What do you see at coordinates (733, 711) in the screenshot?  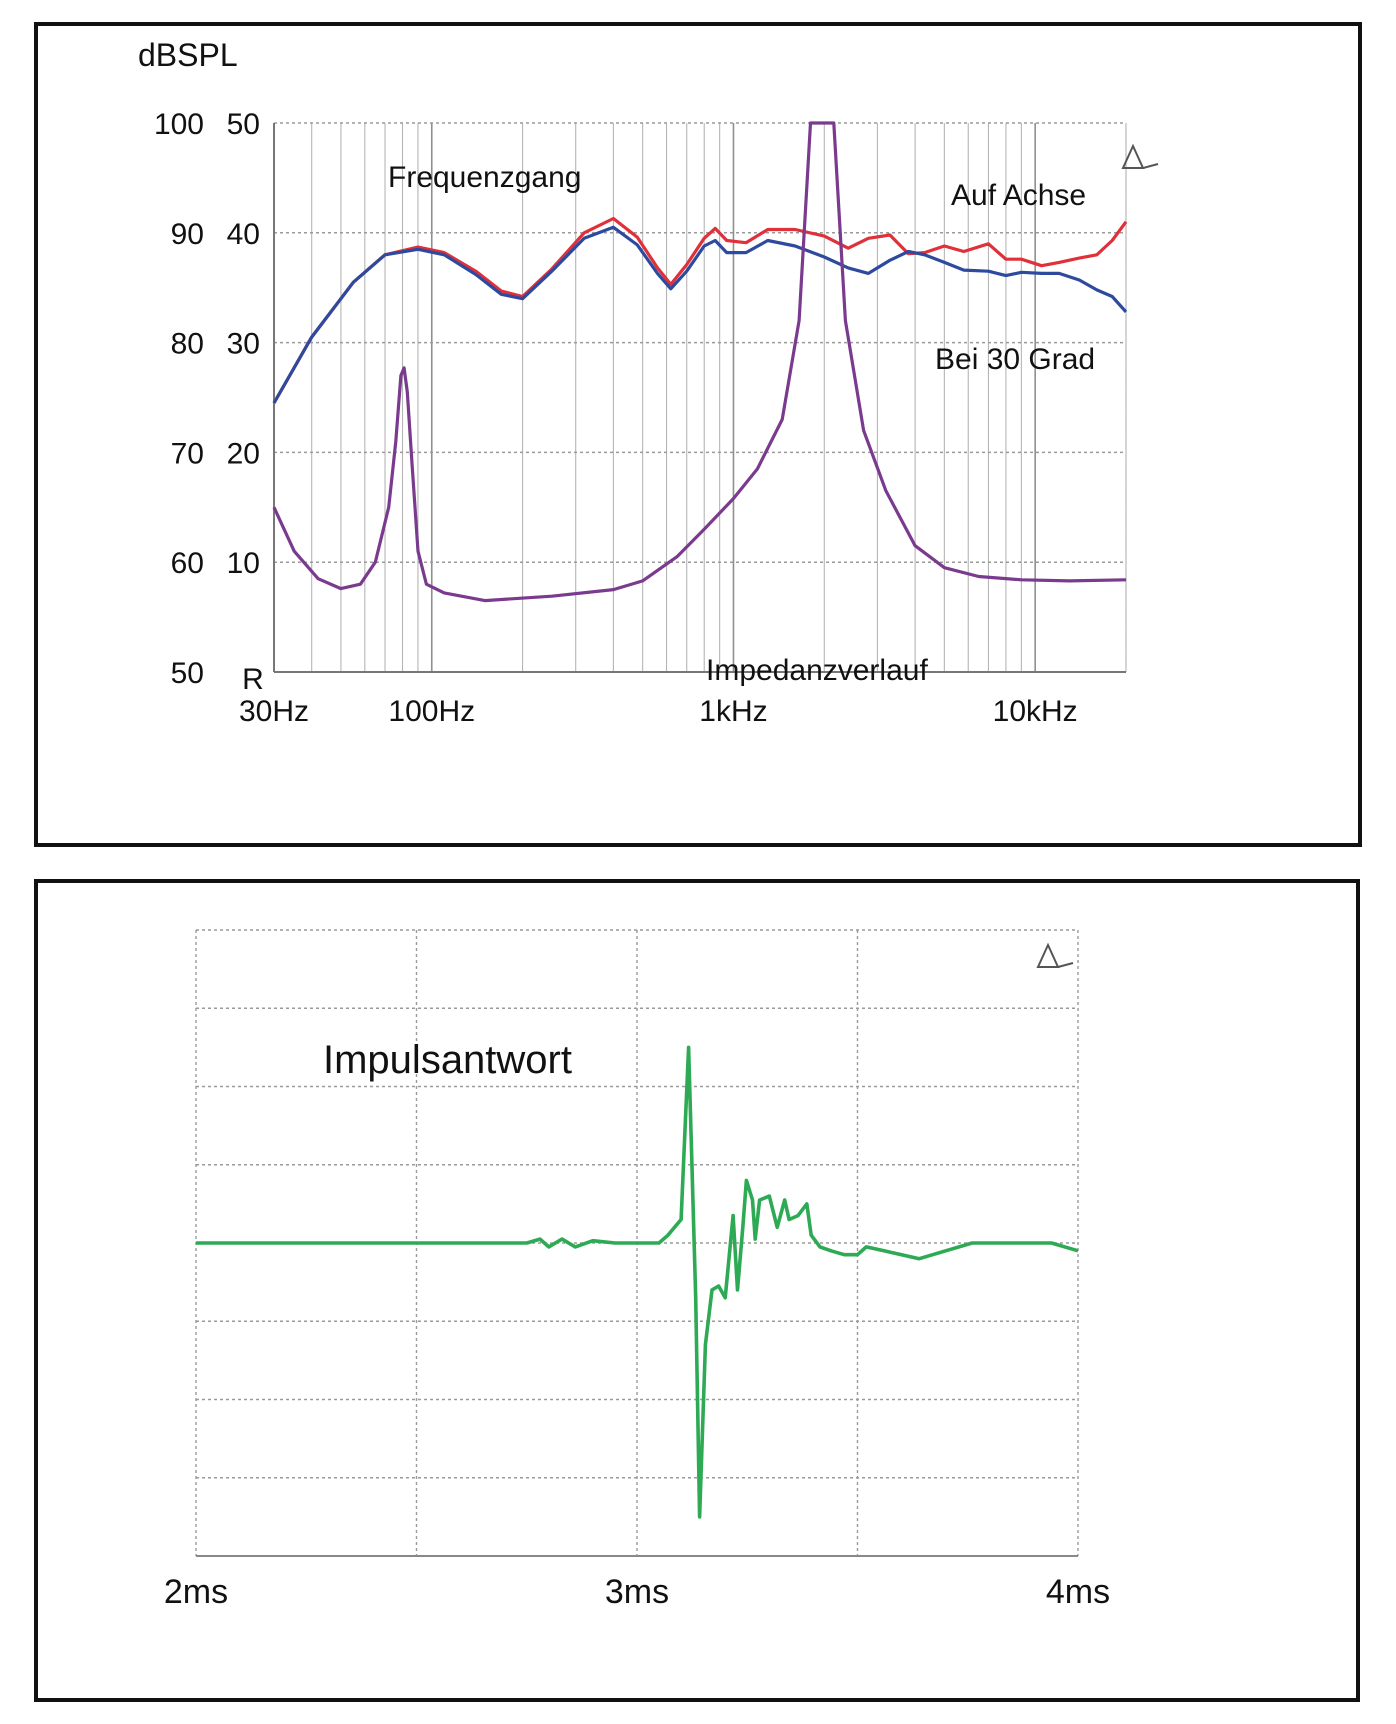 I see `x-tick-label: 1kHz` at bounding box center [733, 711].